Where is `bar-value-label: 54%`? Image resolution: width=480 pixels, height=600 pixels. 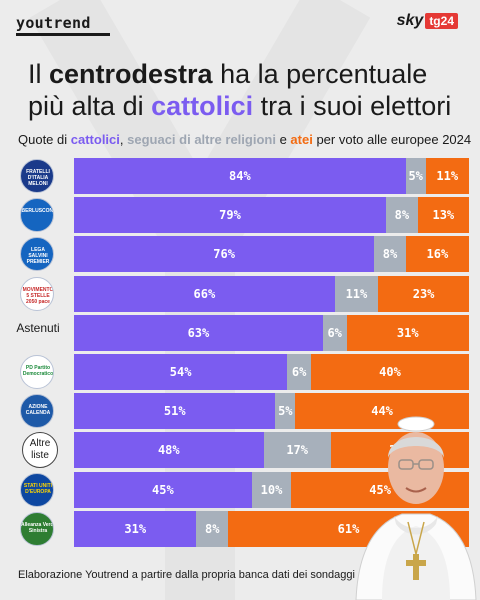 bar-value-label: 54% is located at coordinates (180, 372).